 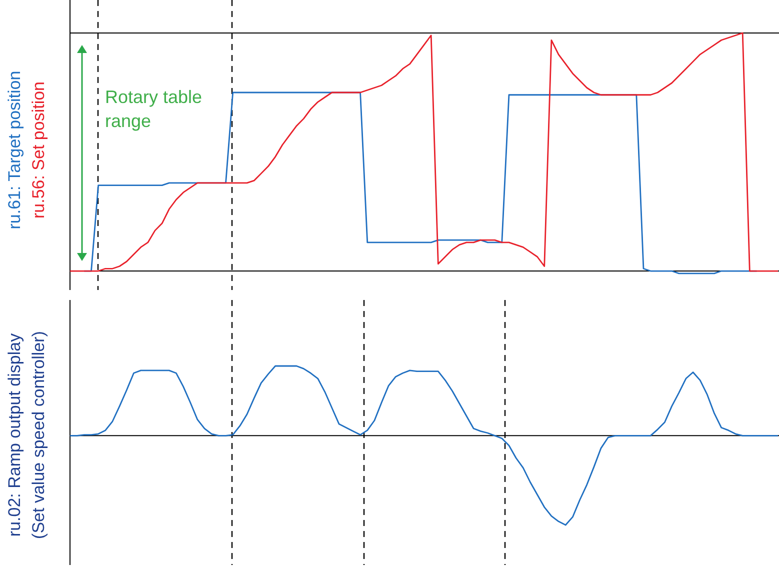 I want to click on text: ru.56: Set position, so click(x=38, y=150).